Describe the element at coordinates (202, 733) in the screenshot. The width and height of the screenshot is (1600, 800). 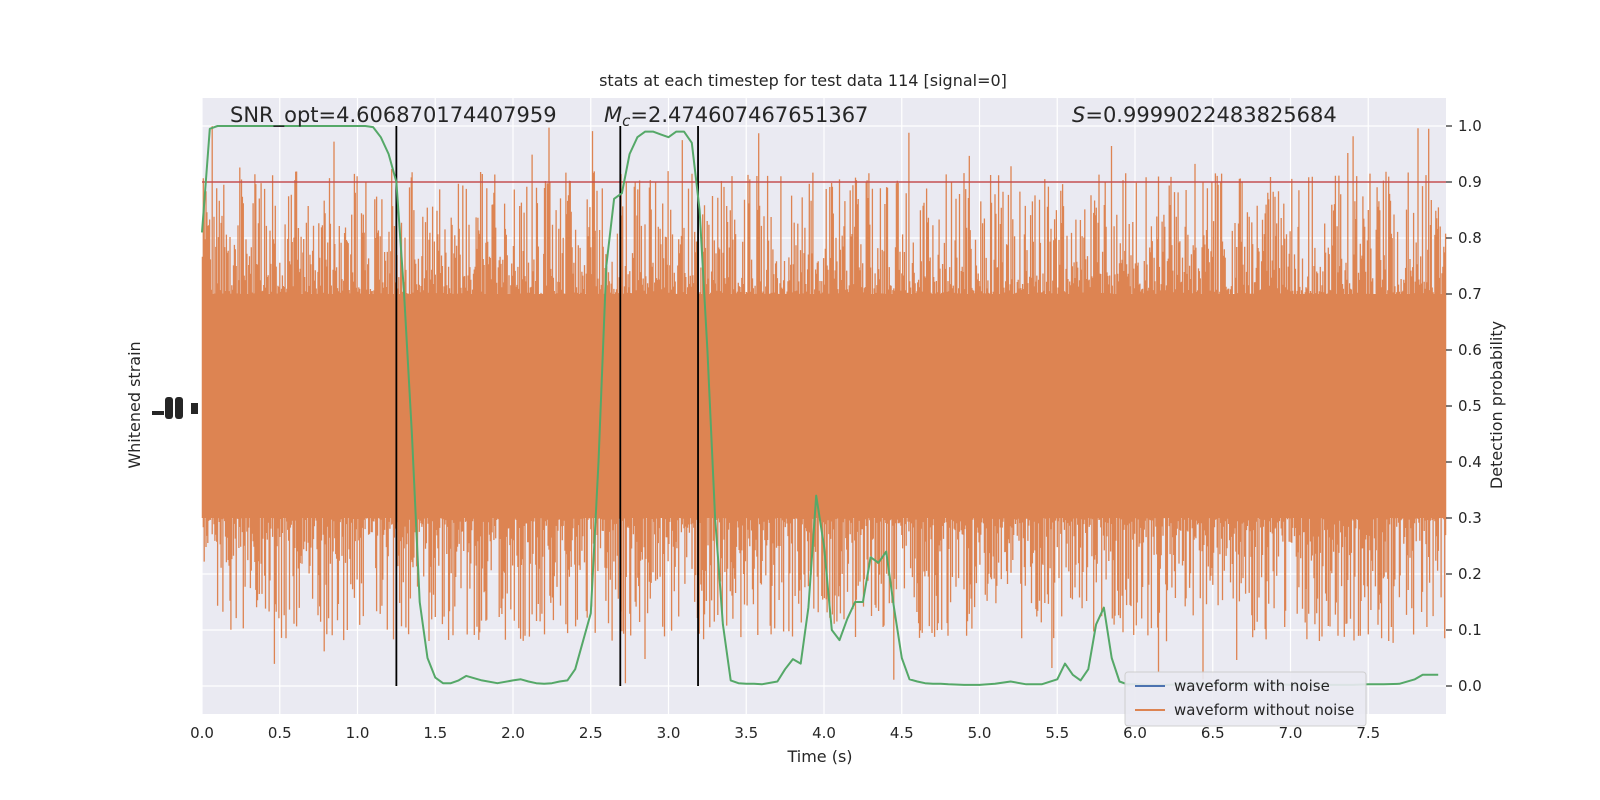
I see `x-tick-label: 0.0` at that location.